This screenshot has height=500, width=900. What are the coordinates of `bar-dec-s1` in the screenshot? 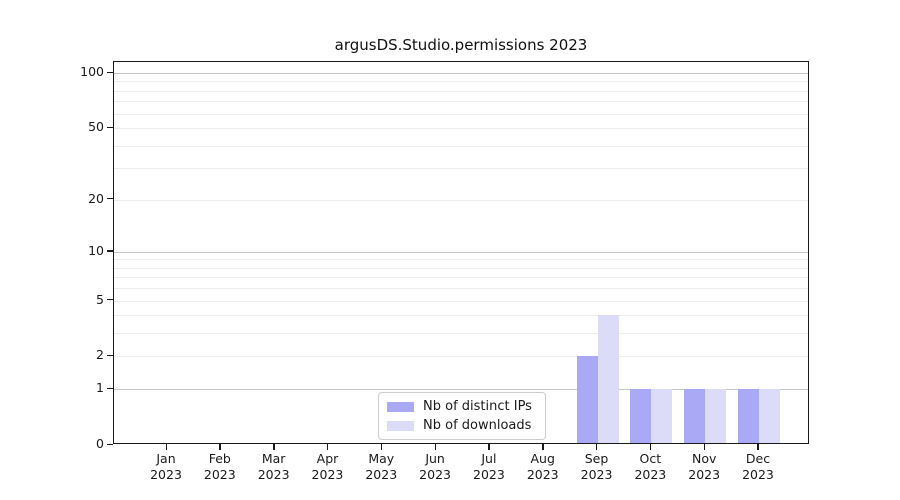 It's located at (769, 416).